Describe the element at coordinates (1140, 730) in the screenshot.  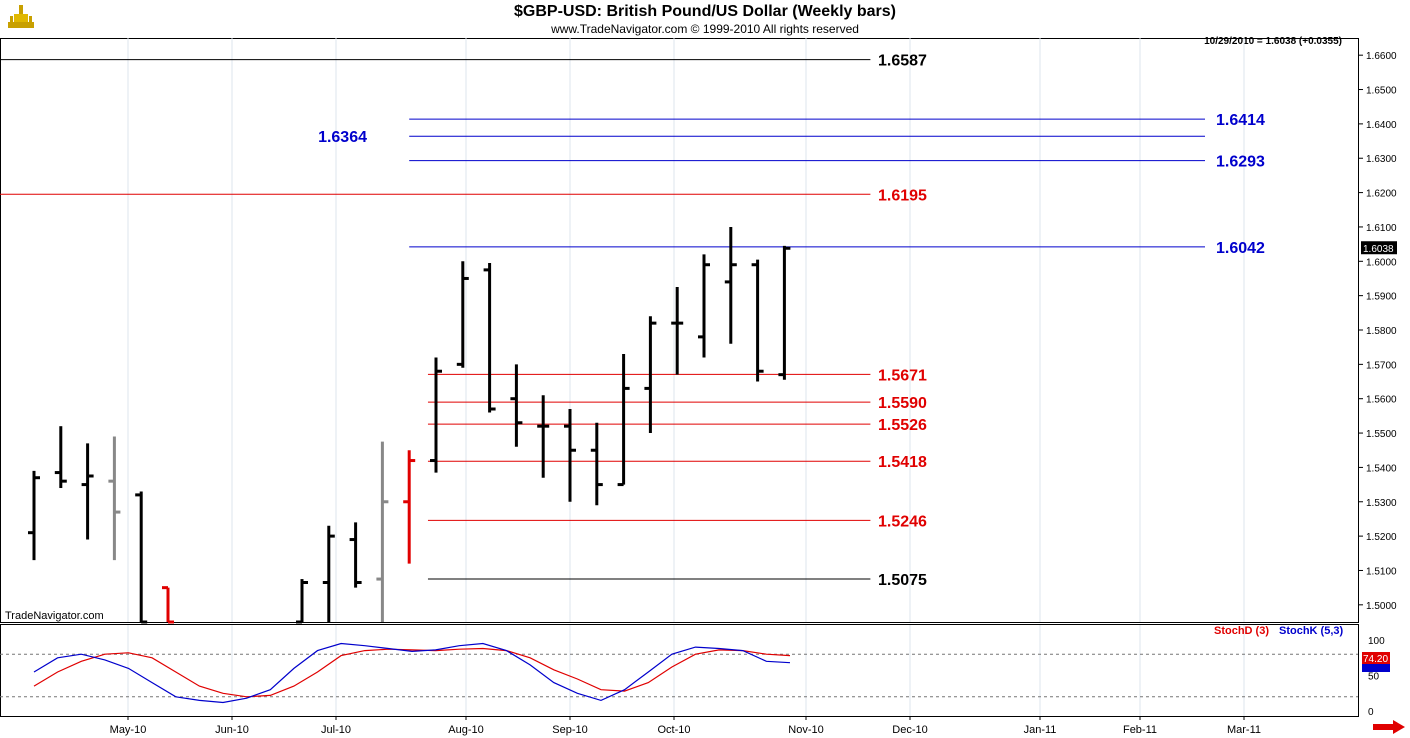
I see `x-tick-label: Feb-11` at that location.